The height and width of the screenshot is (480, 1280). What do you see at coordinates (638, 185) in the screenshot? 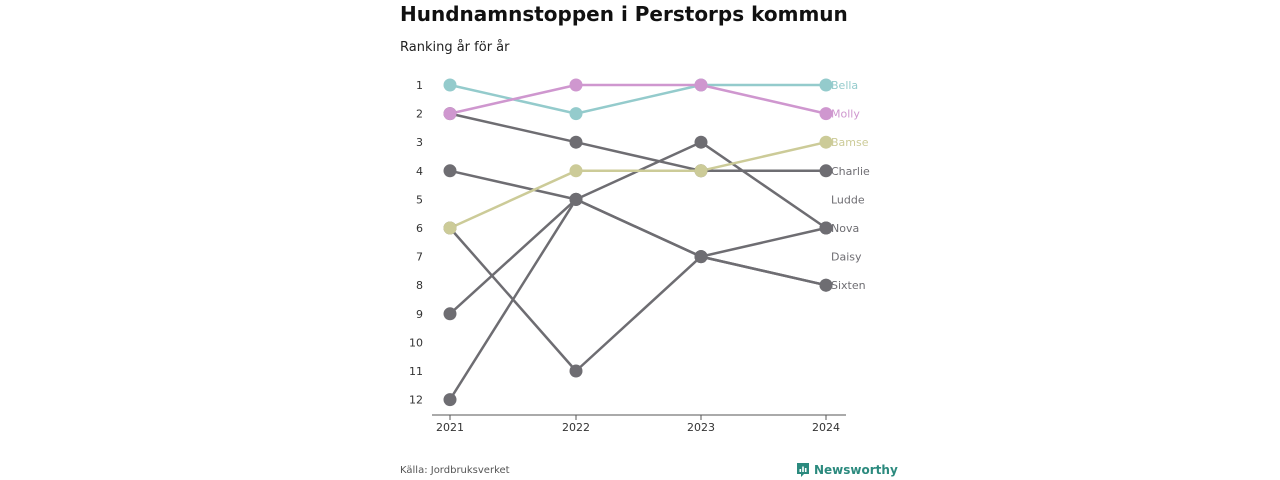
I see `series-line-bamse` at bounding box center [638, 185].